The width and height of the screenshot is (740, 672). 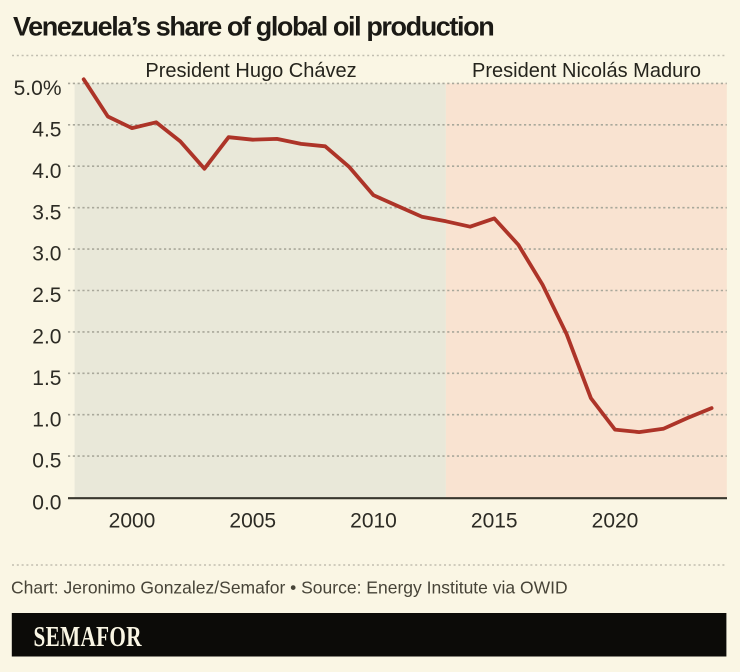 What do you see at coordinates (46, 129) in the screenshot?
I see `svg-text: 4.5` at bounding box center [46, 129].